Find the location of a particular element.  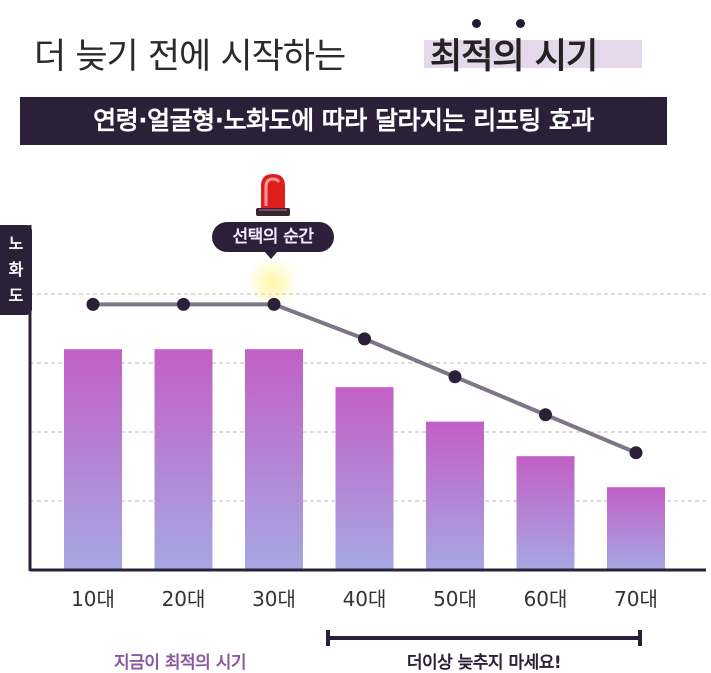

subtitle-text: 연령·얼굴형·노화도에 따라 달라지는 리프팅 효과 is located at coordinates (343, 120).